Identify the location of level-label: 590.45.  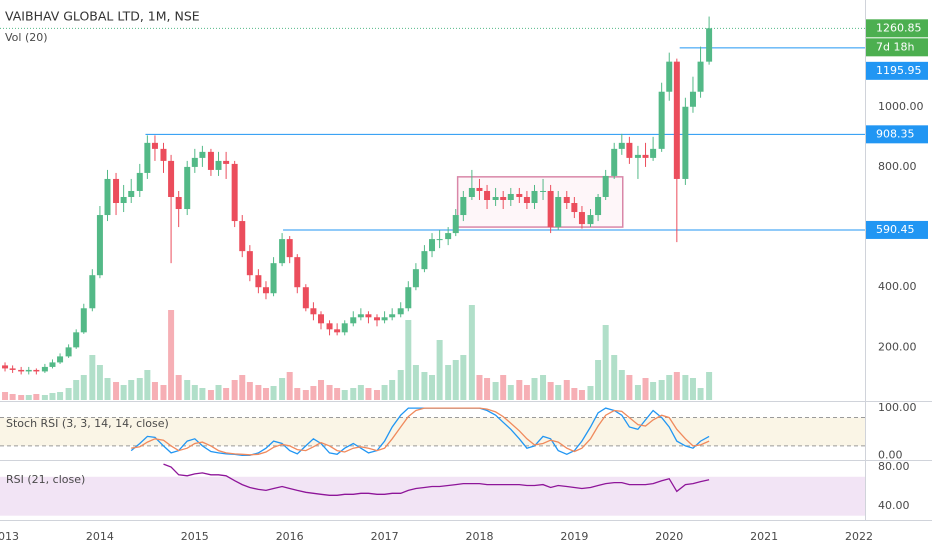
(895, 229).